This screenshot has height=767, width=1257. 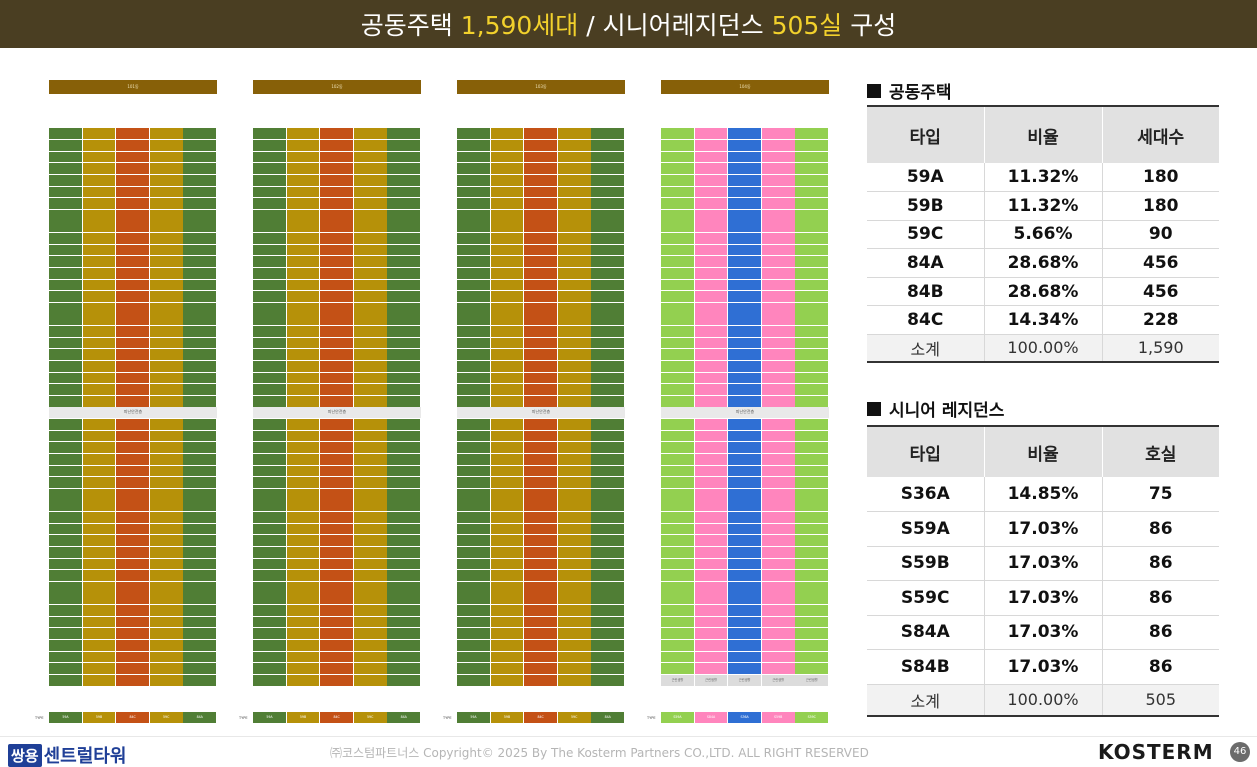 What do you see at coordinates (329, 413) in the screenshot?
I see `floor-row: 피난안전층` at bounding box center [329, 413].